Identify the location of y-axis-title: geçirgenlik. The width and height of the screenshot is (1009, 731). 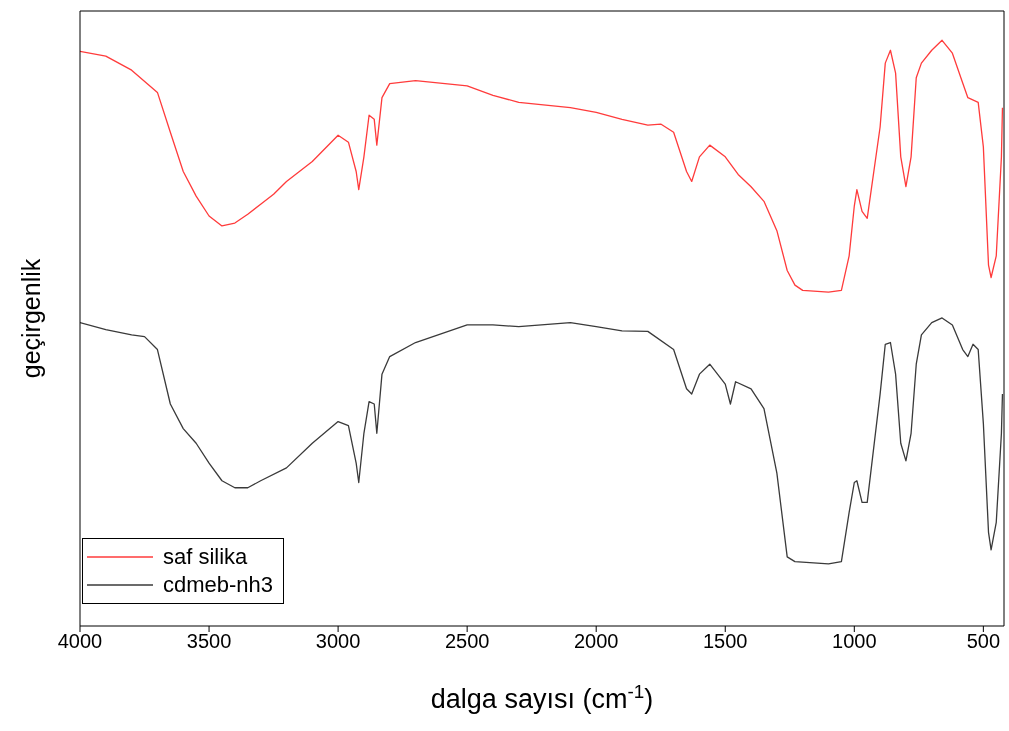
(31, 318).